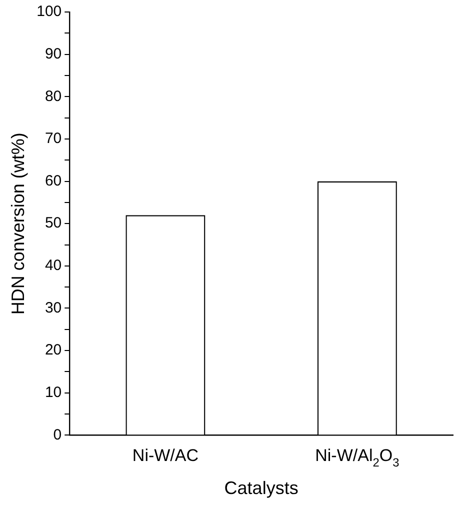 The height and width of the screenshot is (508, 465). What do you see at coordinates (53, 181) in the screenshot?
I see `y-tick-label: 60` at bounding box center [53, 181].